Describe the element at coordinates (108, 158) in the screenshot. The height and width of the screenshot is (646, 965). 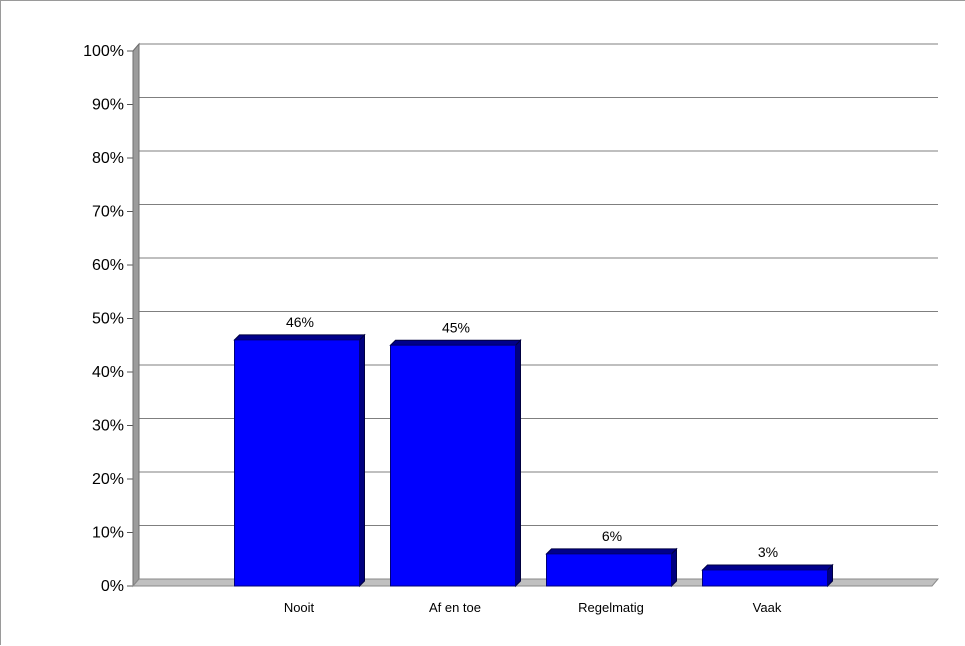
I see `y-tick-label: 80%` at that location.